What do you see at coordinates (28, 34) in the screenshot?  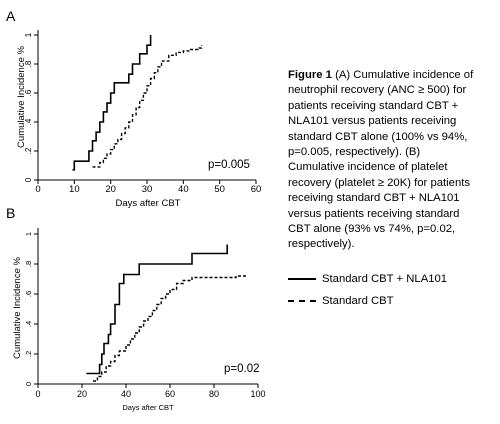 I see `panel-a-y-tick-label: 1` at bounding box center [28, 34].